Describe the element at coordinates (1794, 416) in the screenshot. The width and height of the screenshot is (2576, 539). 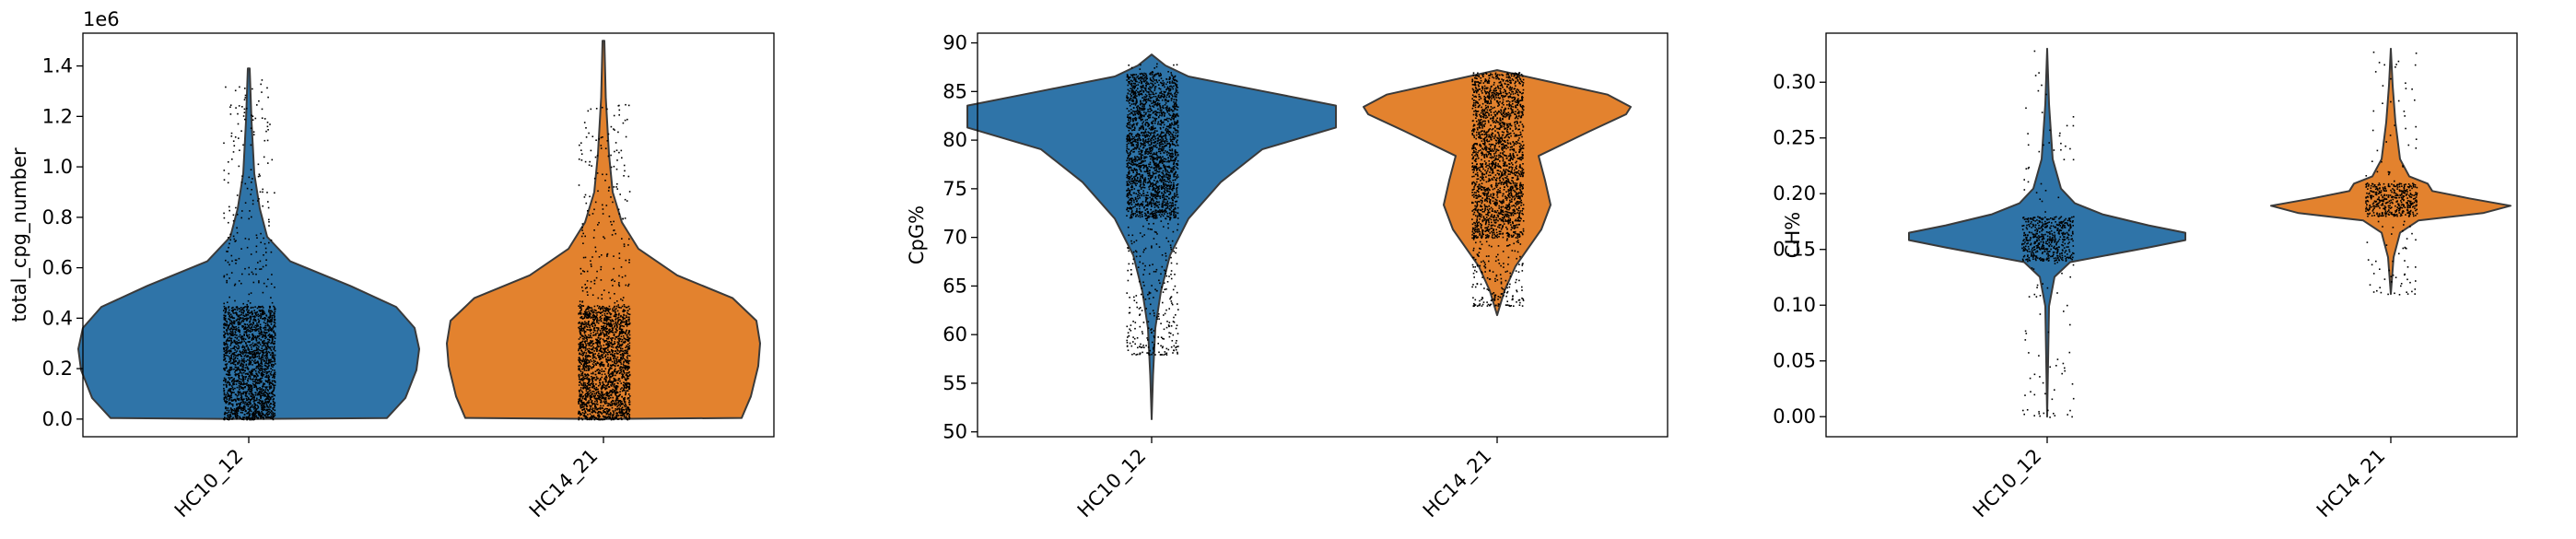
I see `y-tick-label: 0.00` at that location.